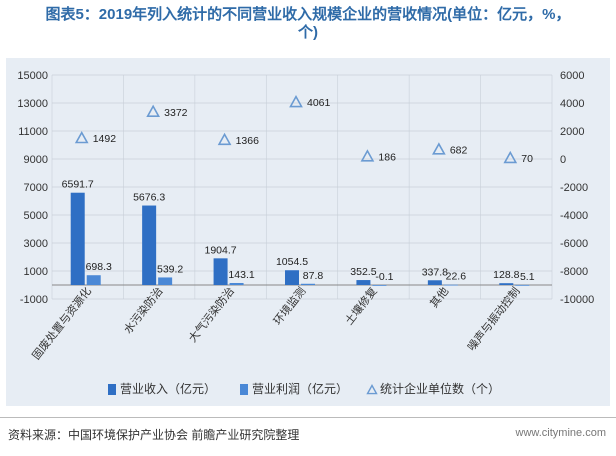 The width and height of the screenshot is (616, 456). Describe the element at coordinates (372, 389) in the screenshot. I see `legend-count-swatch` at that location.